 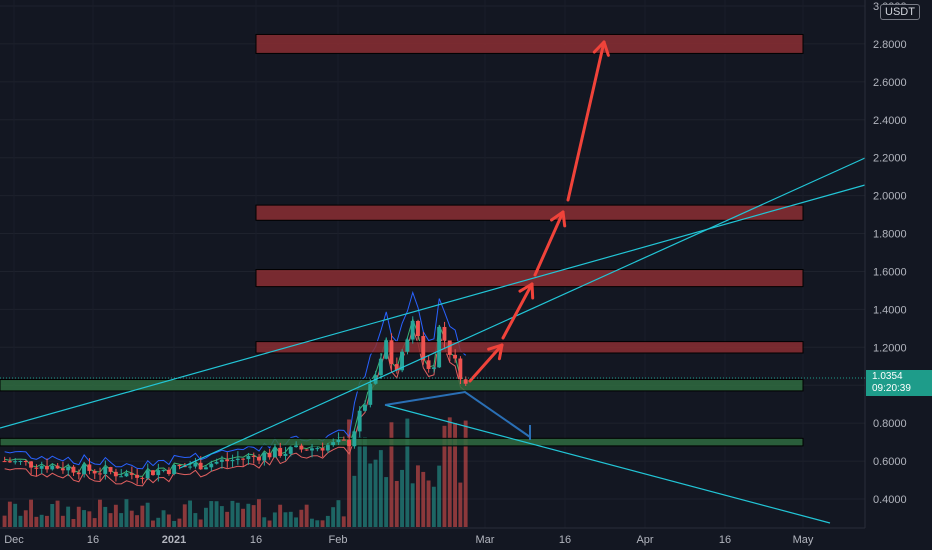 I want to click on price-tick-label: 2.6000, so click(x=890, y=83).